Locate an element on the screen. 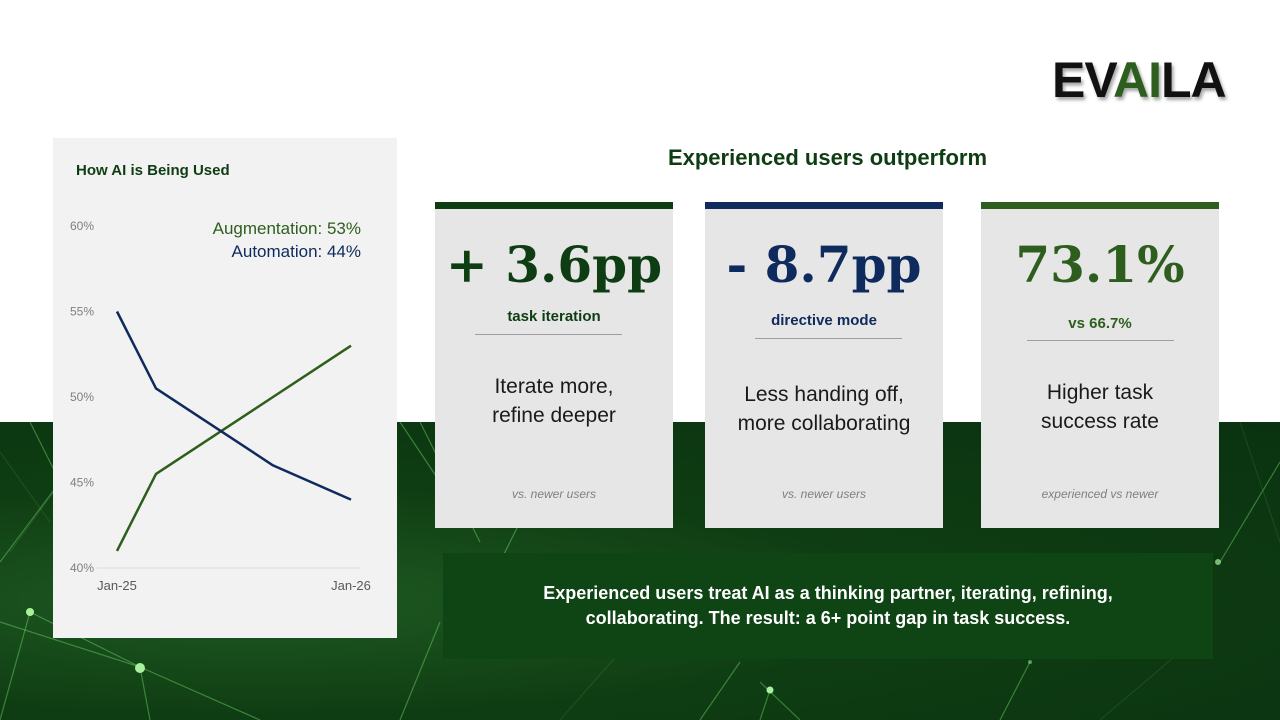 This screenshot has width=1280, height=720. logo-text-left: EV is located at coordinates (1083, 80).